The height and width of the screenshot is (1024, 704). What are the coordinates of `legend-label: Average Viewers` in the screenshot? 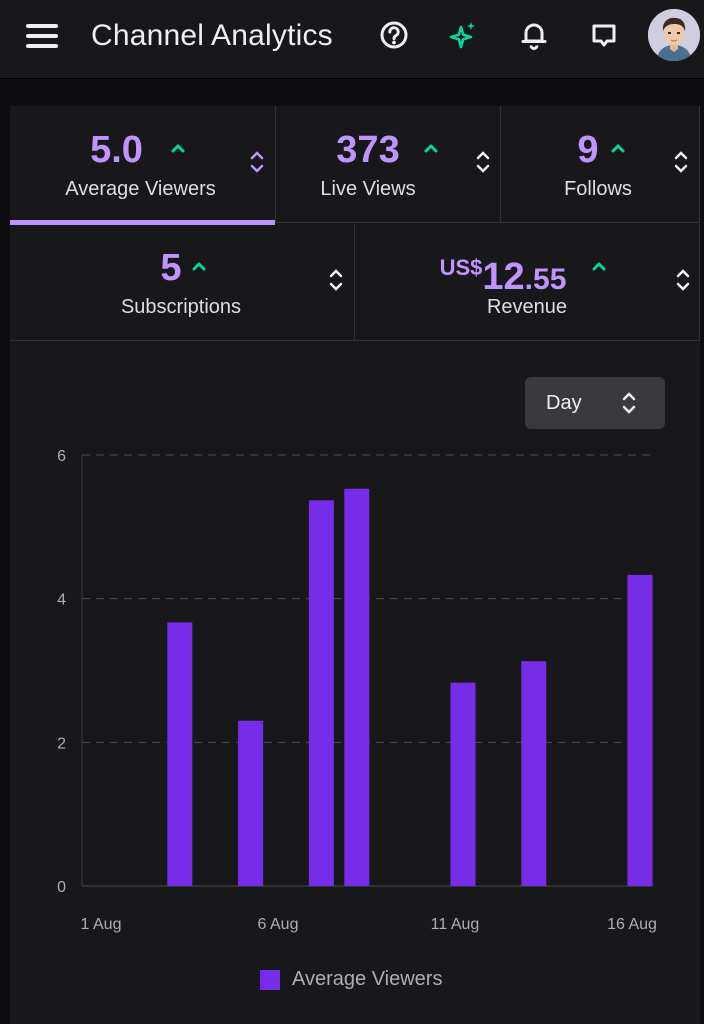 It's located at (367, 979).